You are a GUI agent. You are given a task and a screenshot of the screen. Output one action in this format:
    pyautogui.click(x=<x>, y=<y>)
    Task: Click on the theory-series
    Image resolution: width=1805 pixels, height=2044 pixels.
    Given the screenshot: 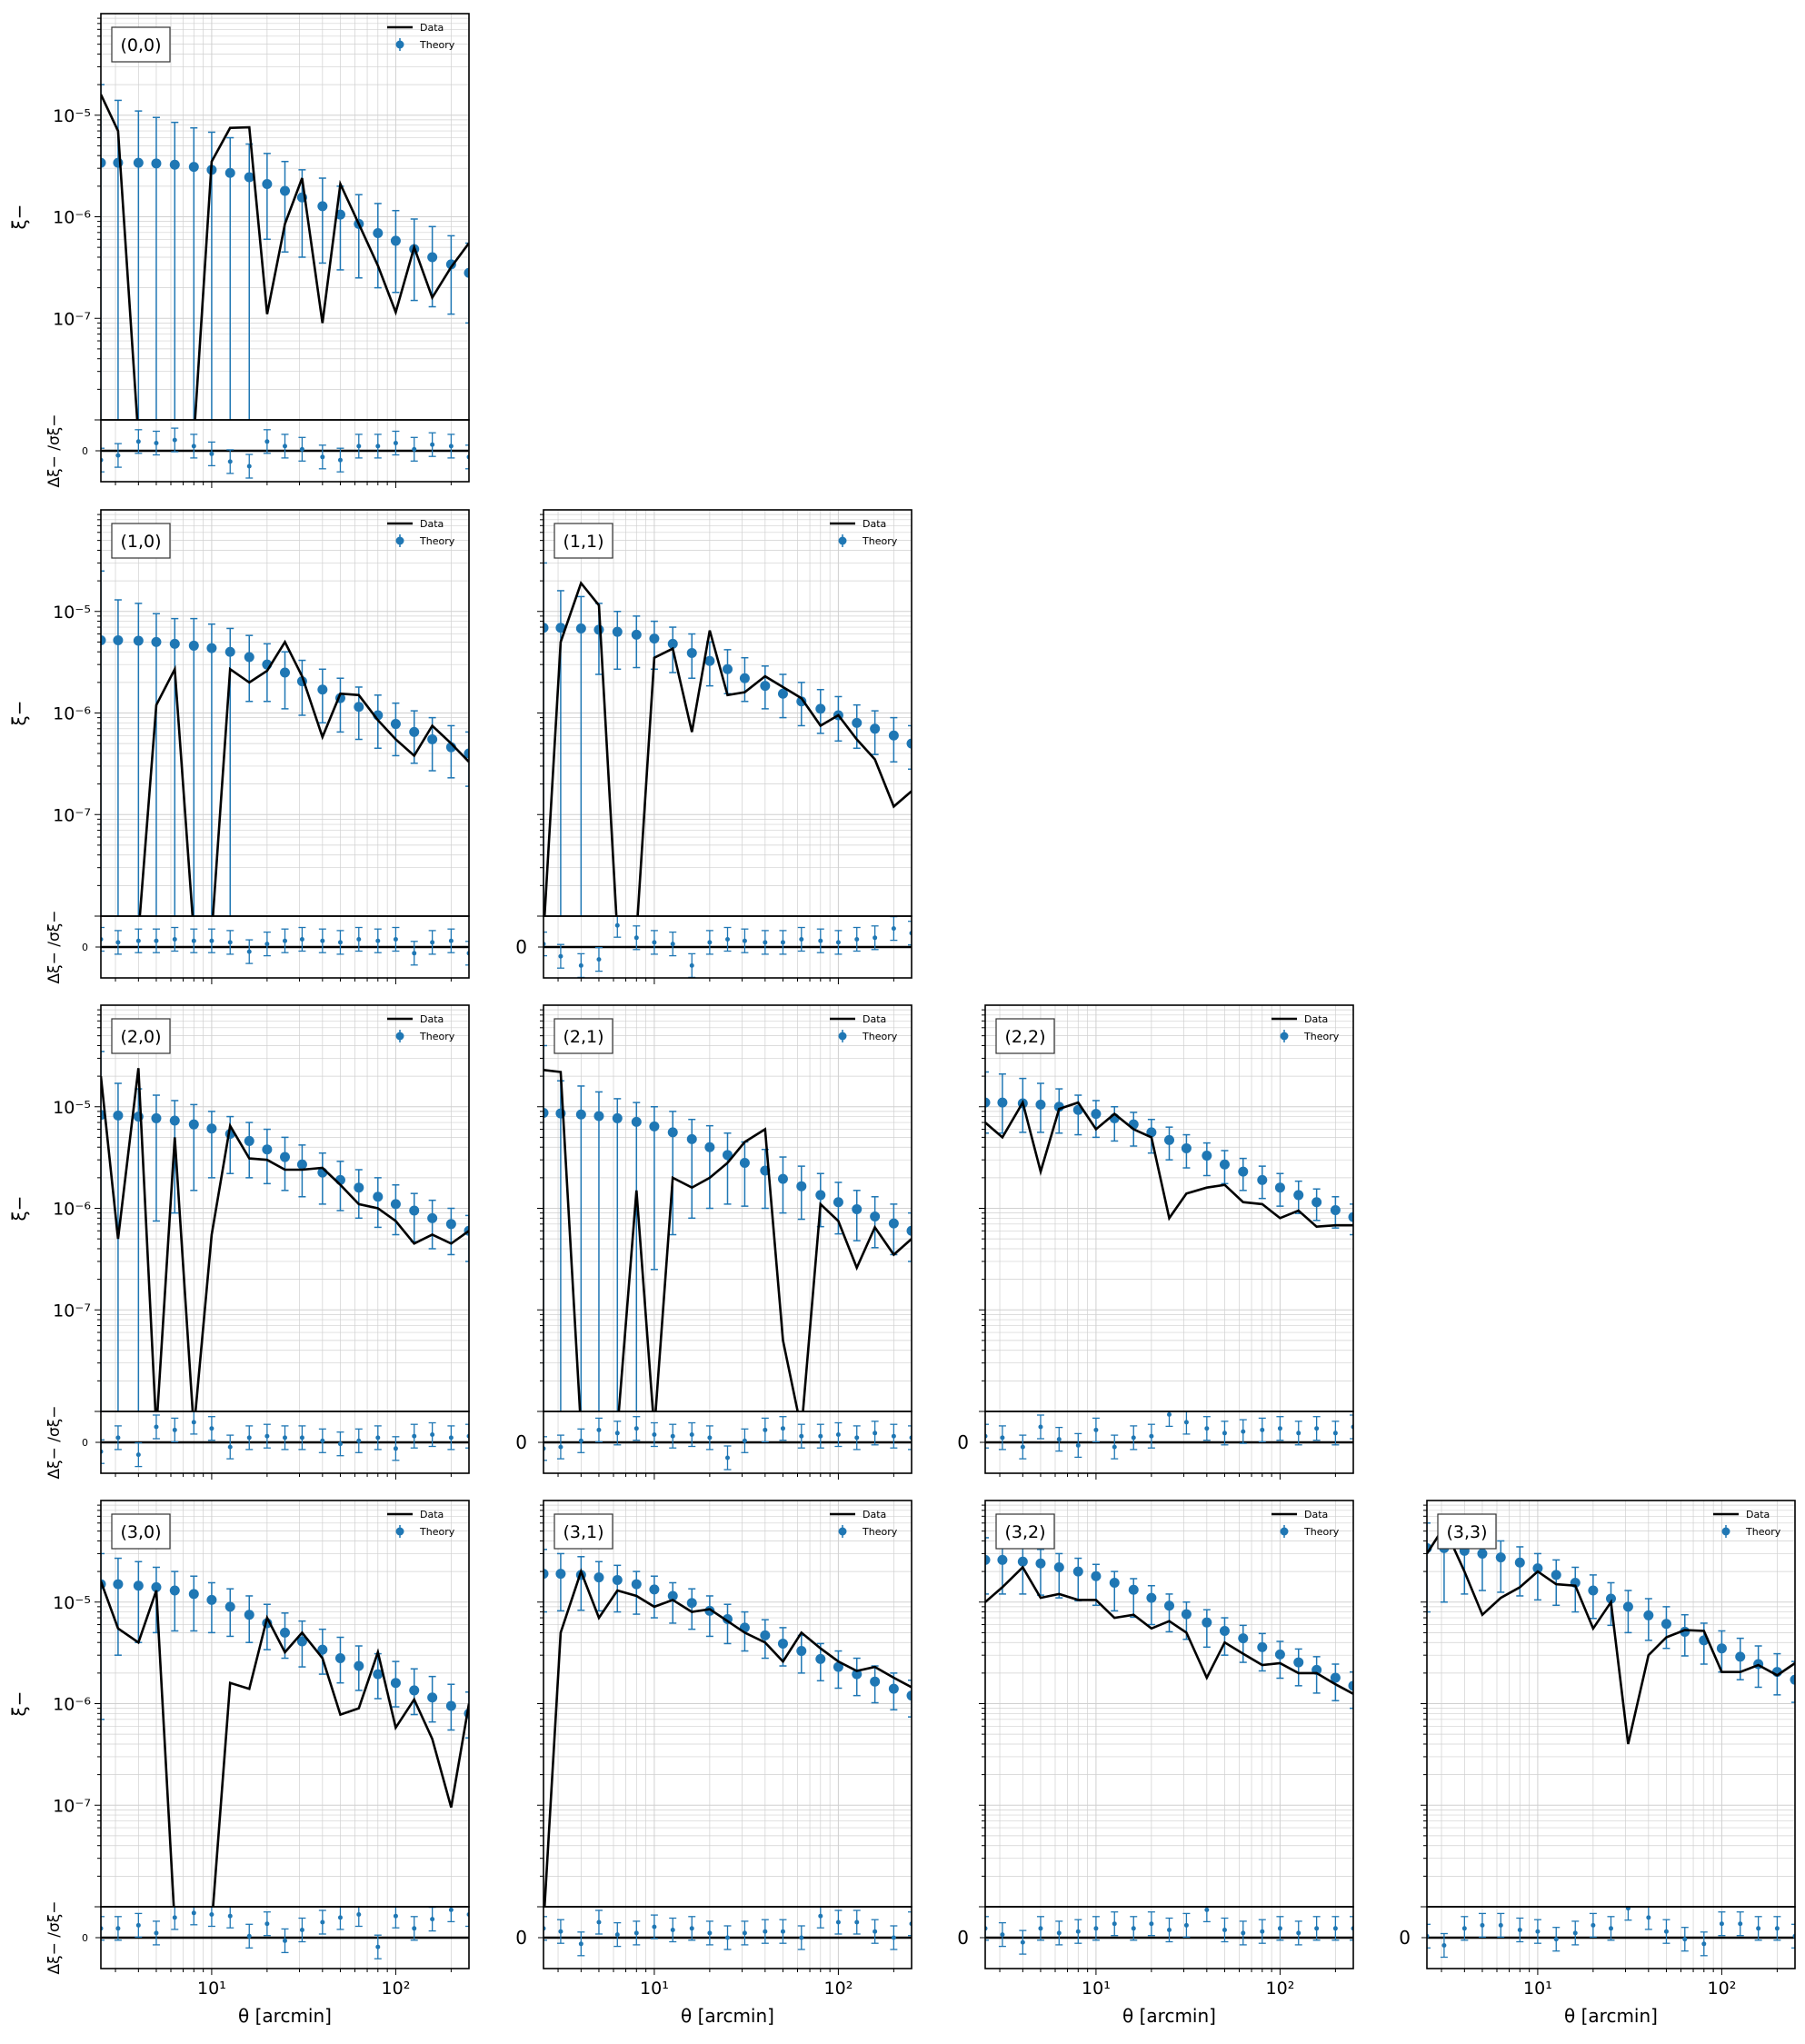 What is the action you would take?
    pyautogui.click(x=285, y=743)
    